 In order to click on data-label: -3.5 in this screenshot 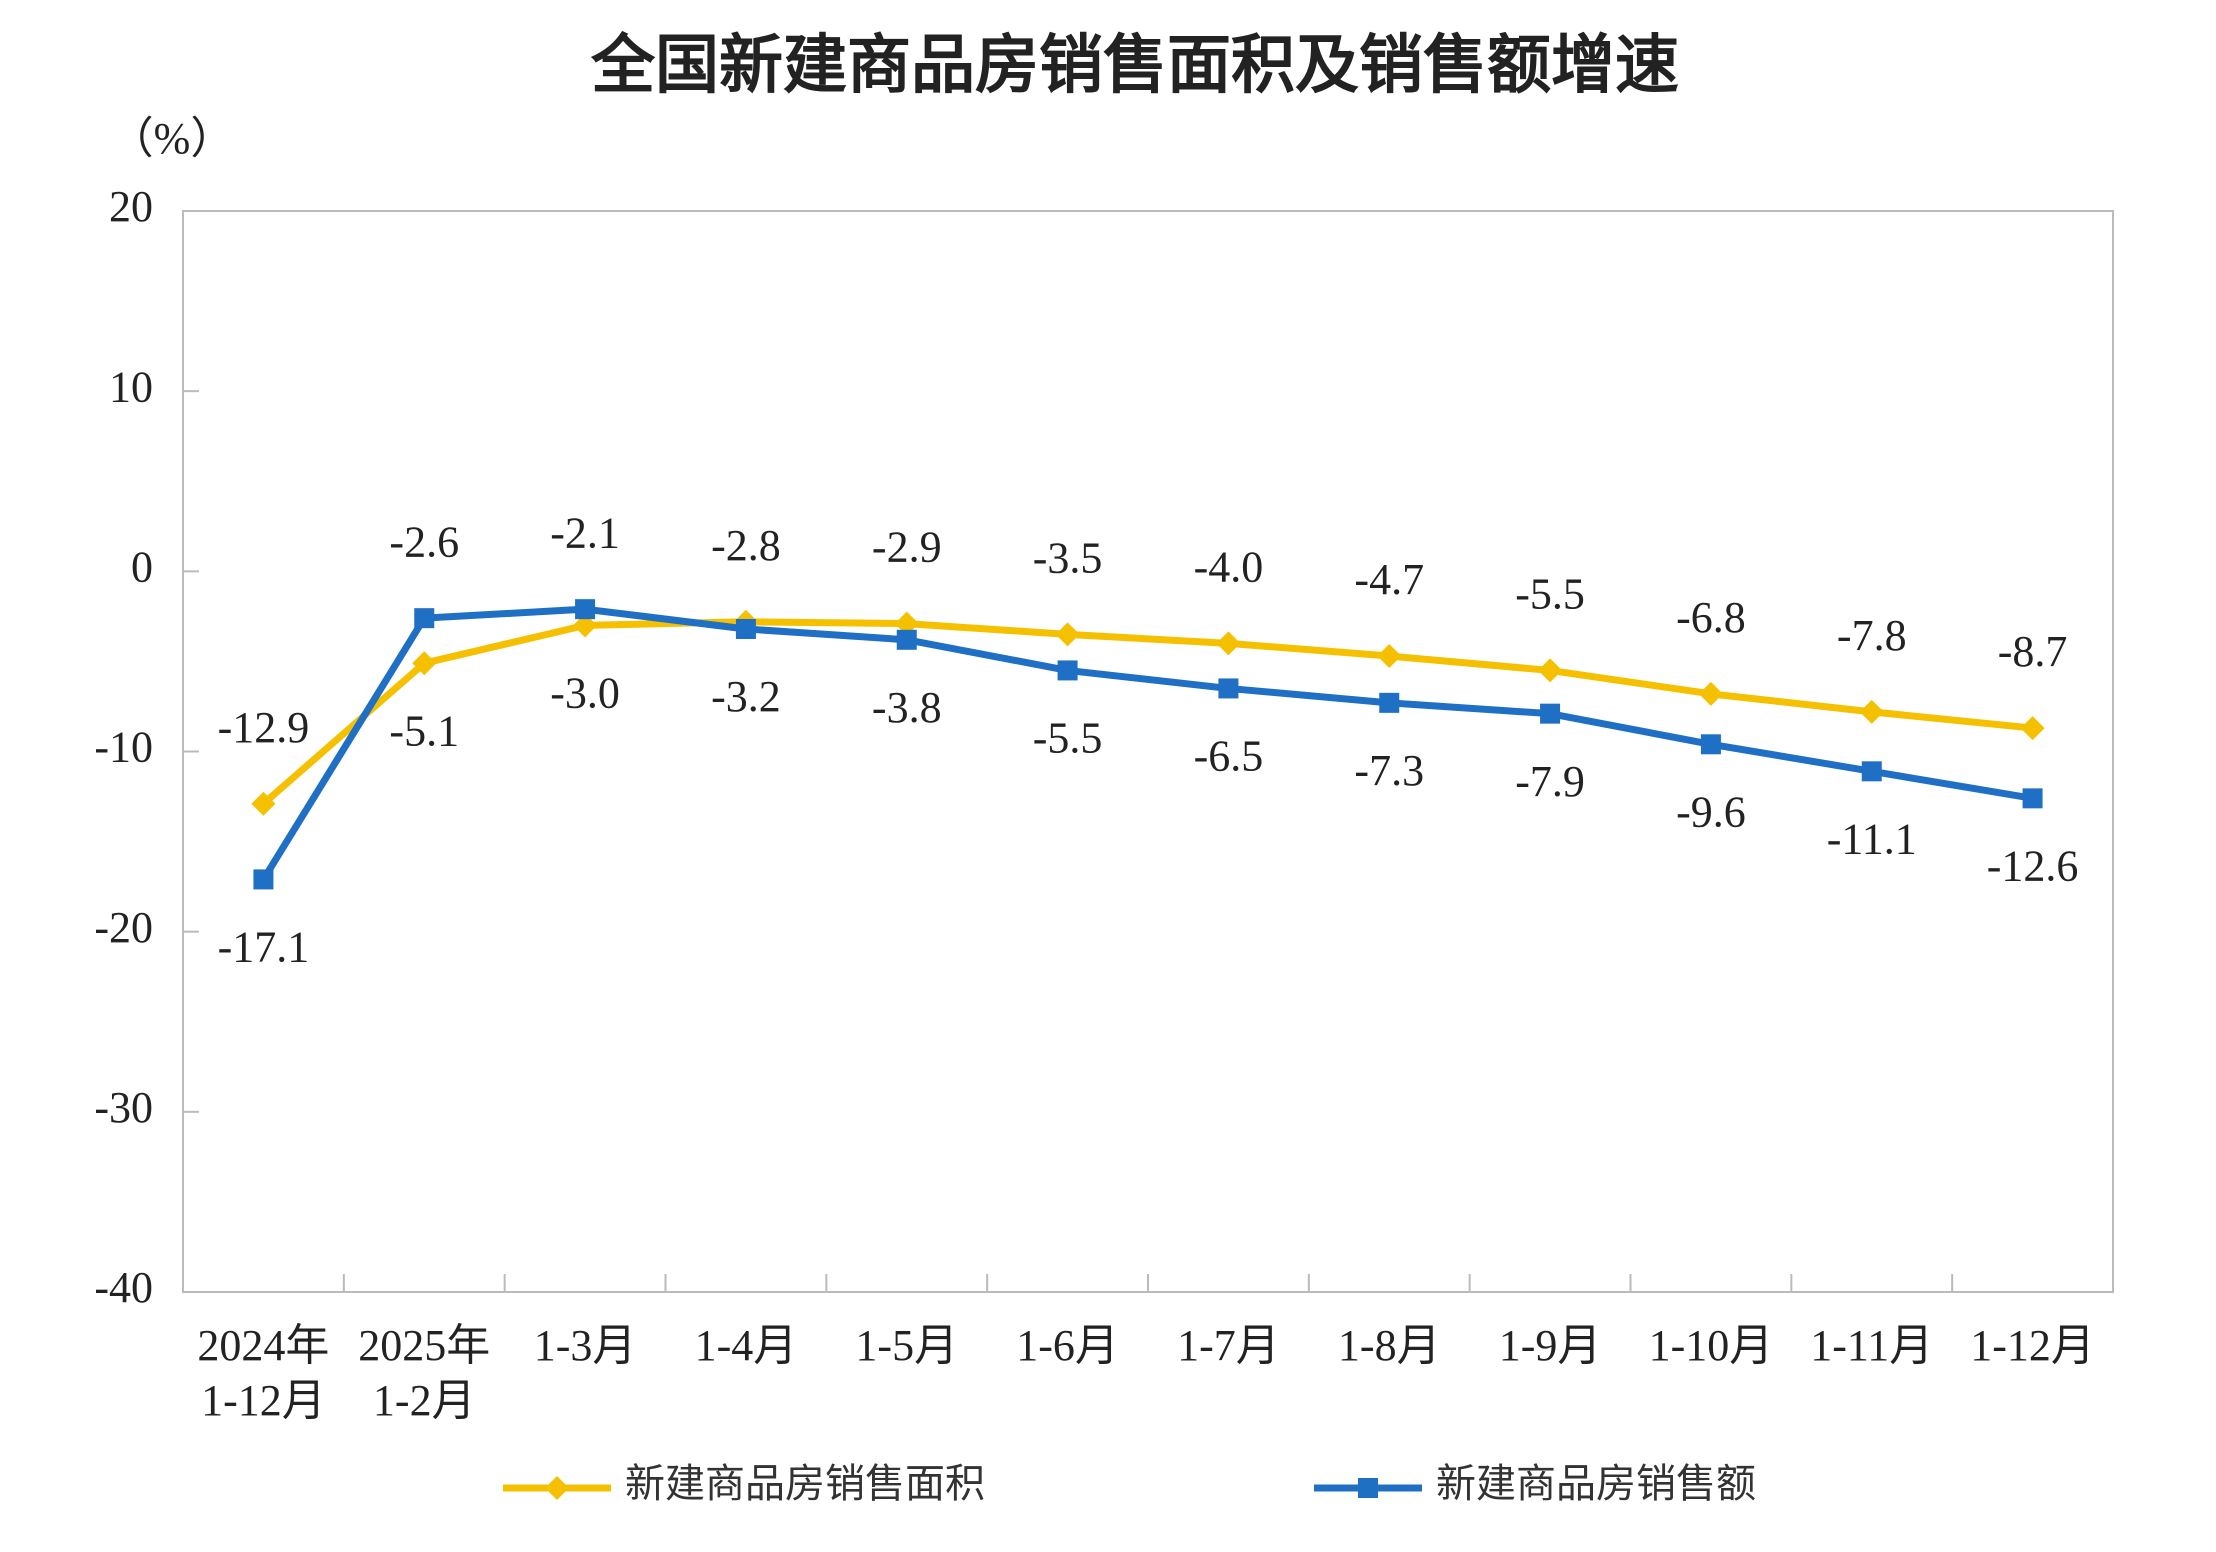, I will do `click(1068, 557)`.